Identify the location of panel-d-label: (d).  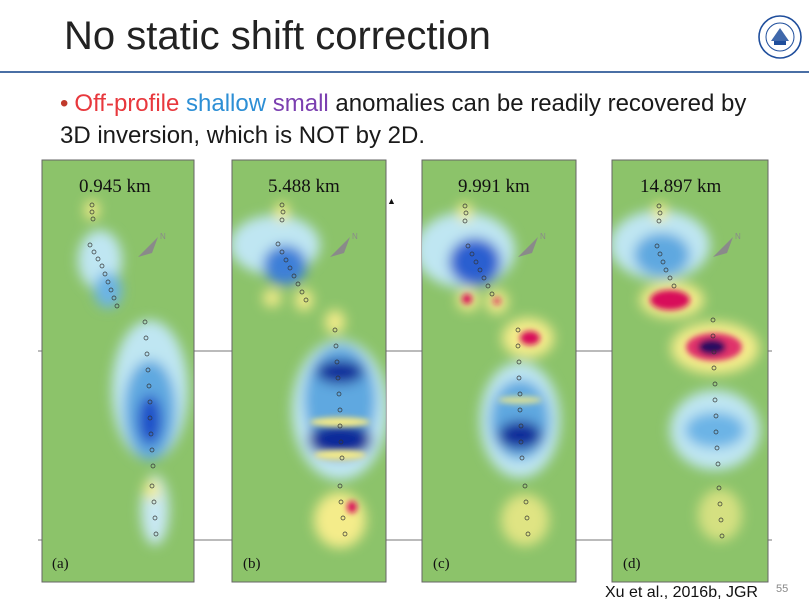
(632, 564).